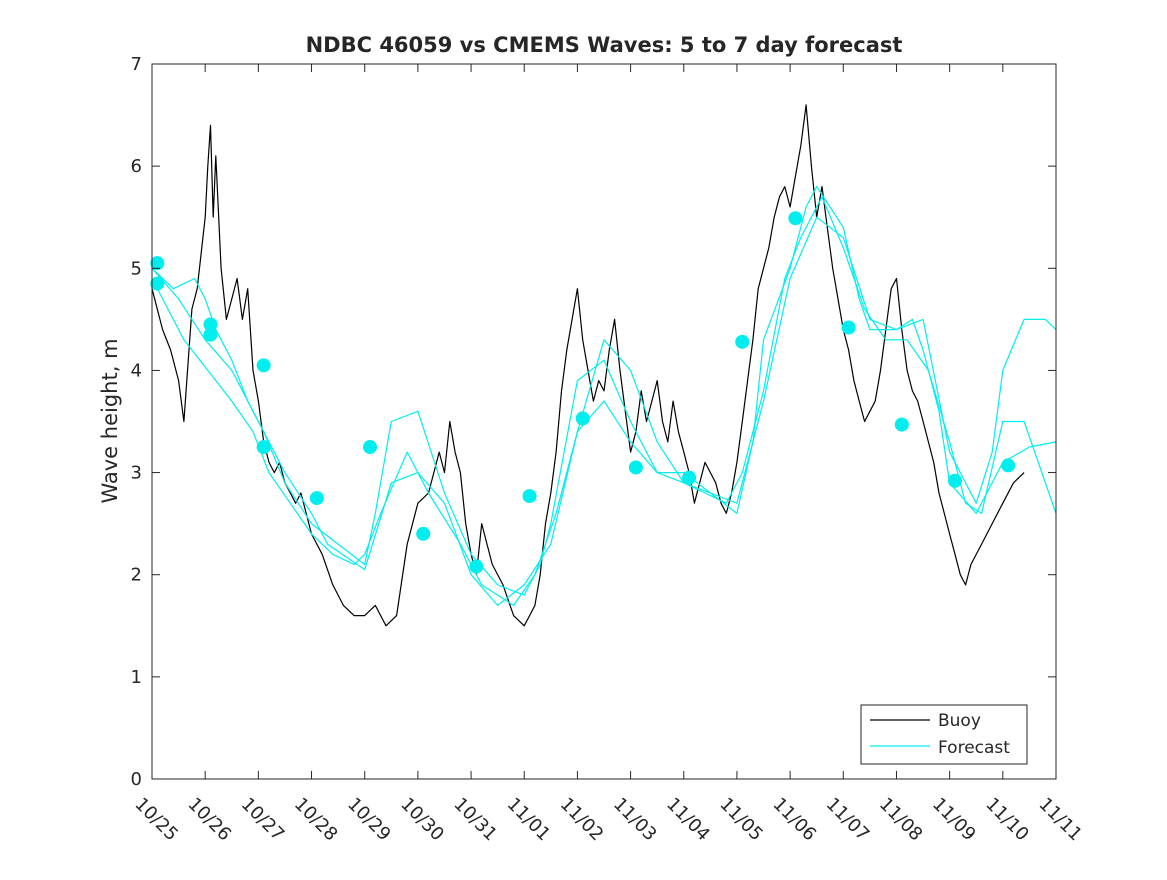 The height and width of the screenshot is (880, 1167). Describe the element at coordinates (136, 268) in the screenshot. I see `y-tick-label: 5` at that location.